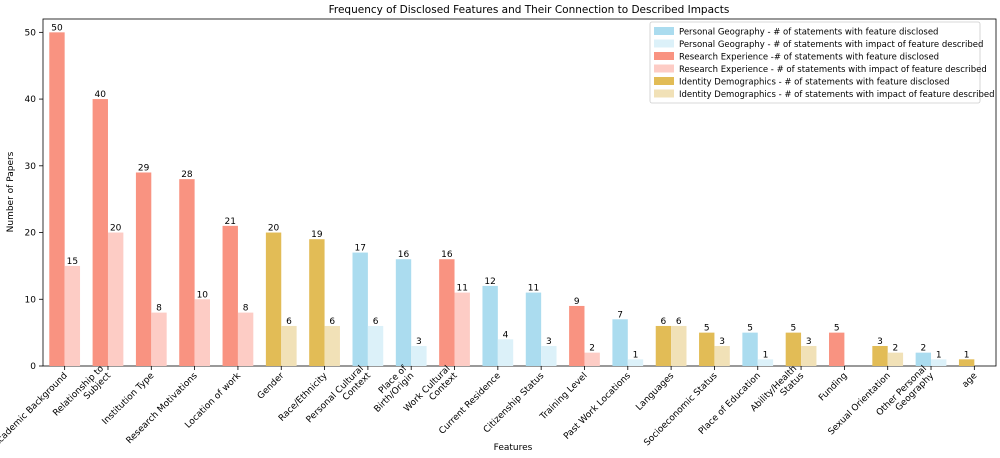 The image size is (1000, 458). Describe the element at coordinates (777, 392) in the screenshot. I see `x-tick-label: Ability/HealthStatus` at that location.